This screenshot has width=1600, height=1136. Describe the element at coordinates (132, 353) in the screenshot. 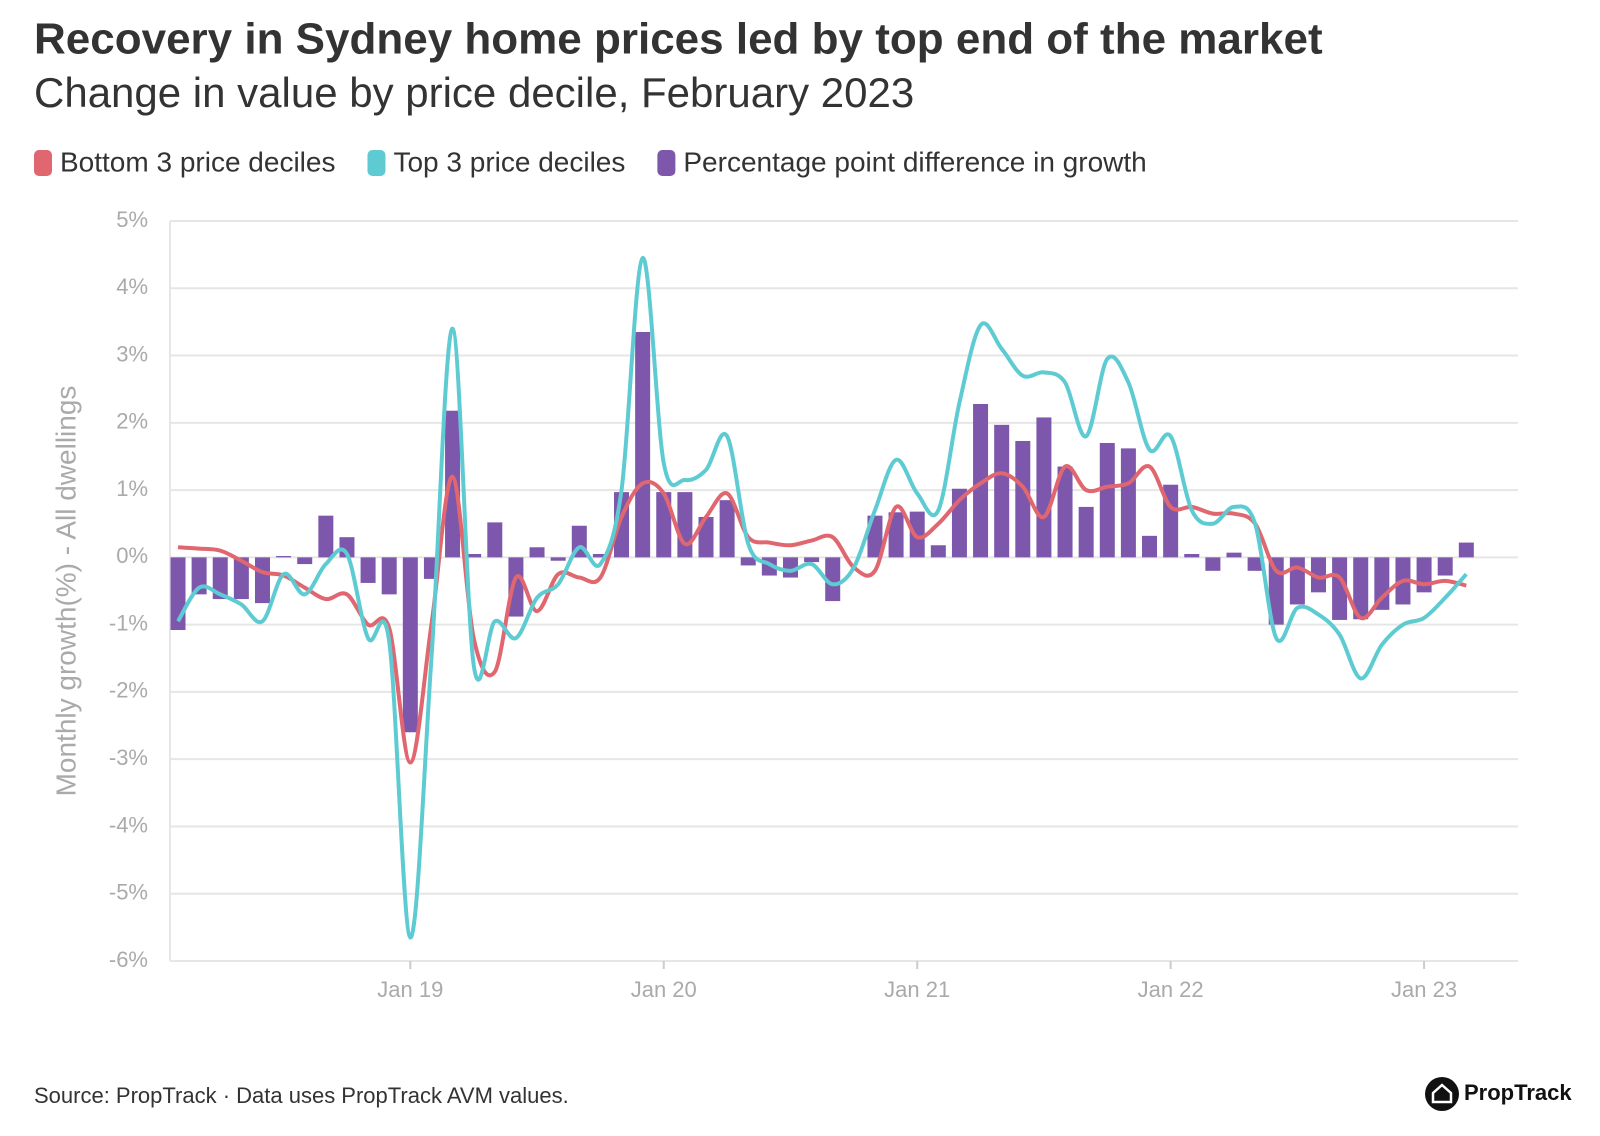

I see `y-tick-label: 3%` at that location.